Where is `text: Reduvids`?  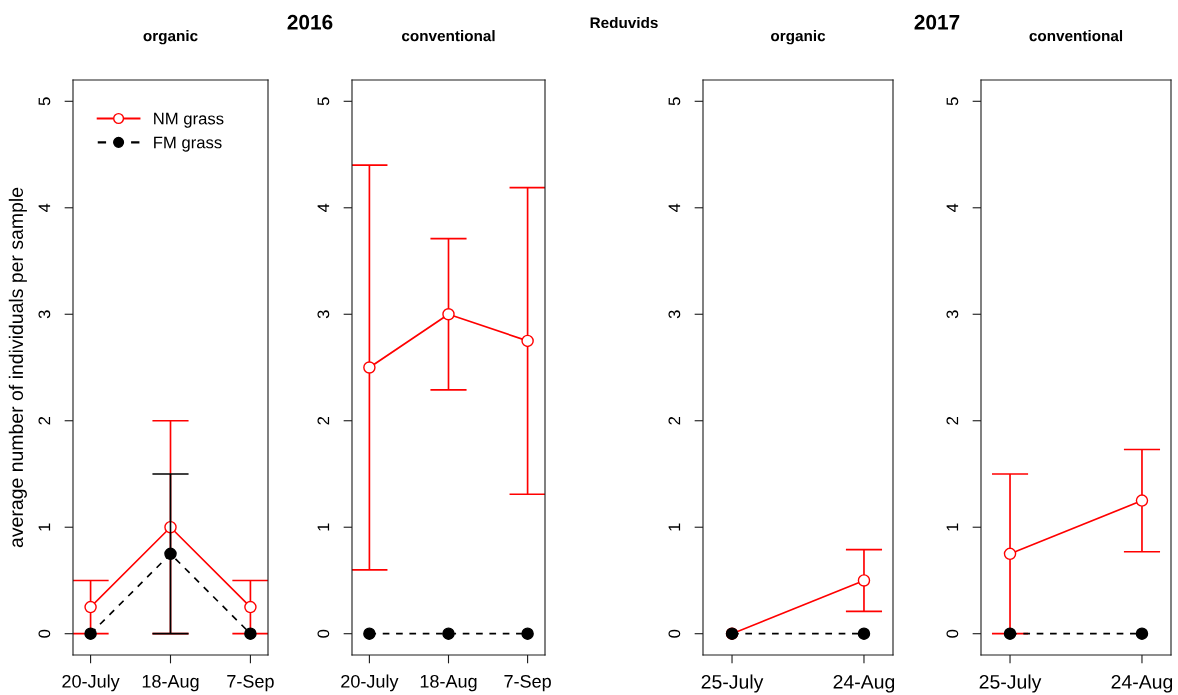 text: Reduvids is located at coordinates (624, 22).